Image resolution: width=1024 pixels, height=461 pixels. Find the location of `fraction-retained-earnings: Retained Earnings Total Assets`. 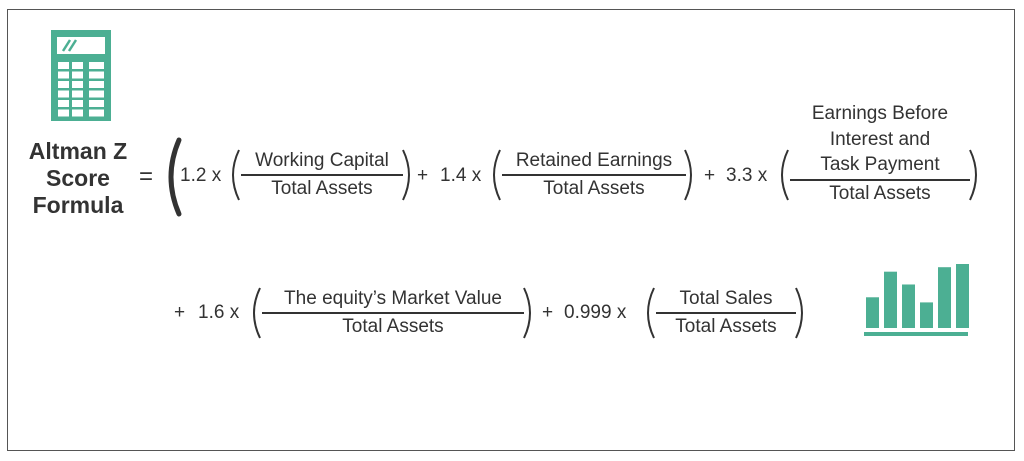

fraction-retained-earnings: Retained Earnings Total Assets is located at coordinates (594, 175).